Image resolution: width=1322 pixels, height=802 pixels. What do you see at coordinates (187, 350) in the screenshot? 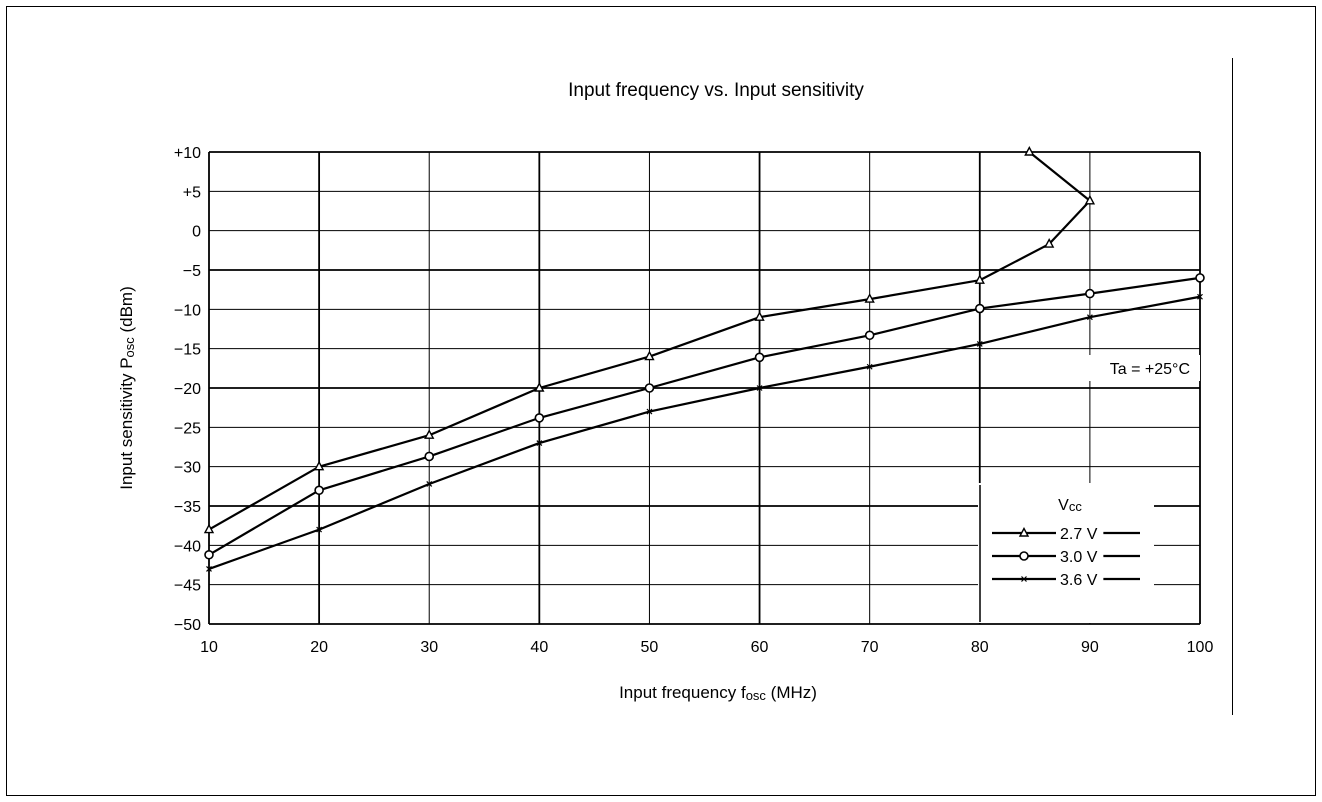
I see `y-tick-label: −15` at bounding box center [187, 350].